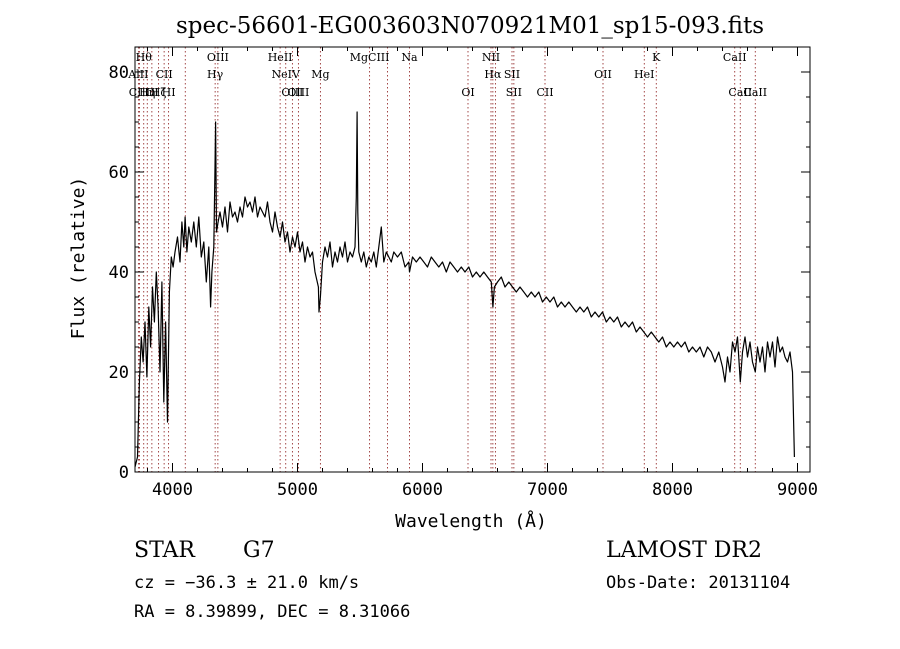 This screenshot has height=649, width=900. I want to click on y-tick-label: 60, so click(119, 173).